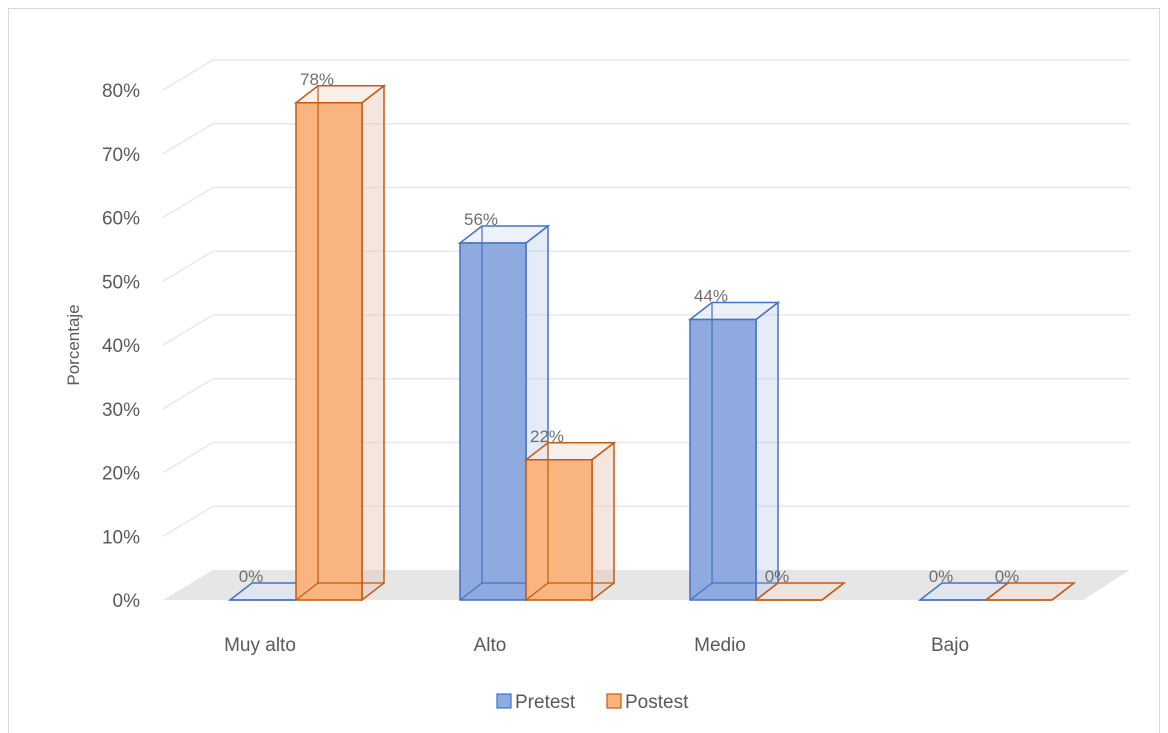 The height and width of the screenshot is (733, 1168). I want to click on y-tick-label: 60%, so click(121, 219).